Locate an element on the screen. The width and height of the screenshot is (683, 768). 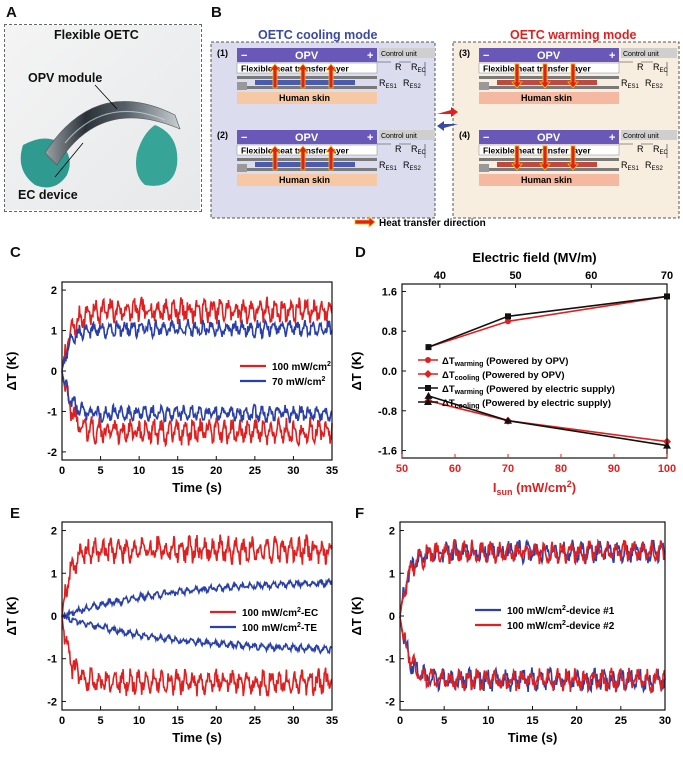
legend-entry: 100 mW/cm2-TE is located at coordinates (279, 628).